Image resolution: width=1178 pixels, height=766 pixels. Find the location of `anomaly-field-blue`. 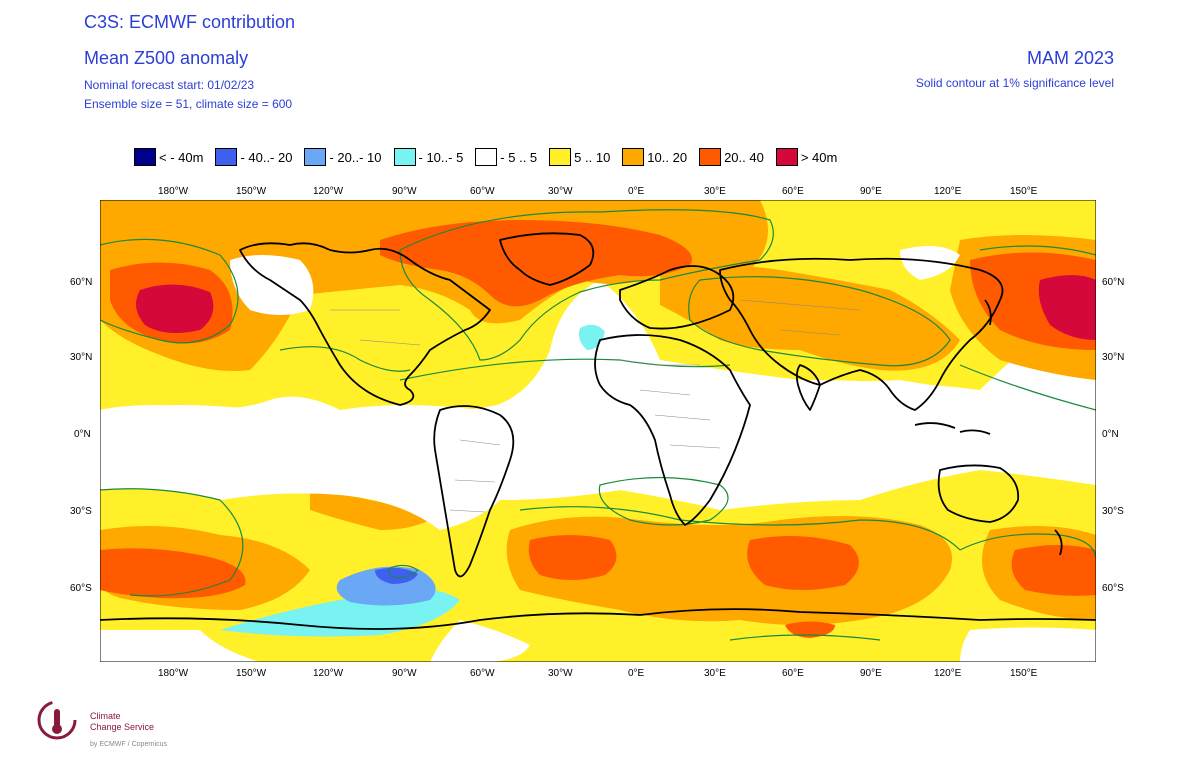

anomaly-field-blue is located at coordinates (396, 575).